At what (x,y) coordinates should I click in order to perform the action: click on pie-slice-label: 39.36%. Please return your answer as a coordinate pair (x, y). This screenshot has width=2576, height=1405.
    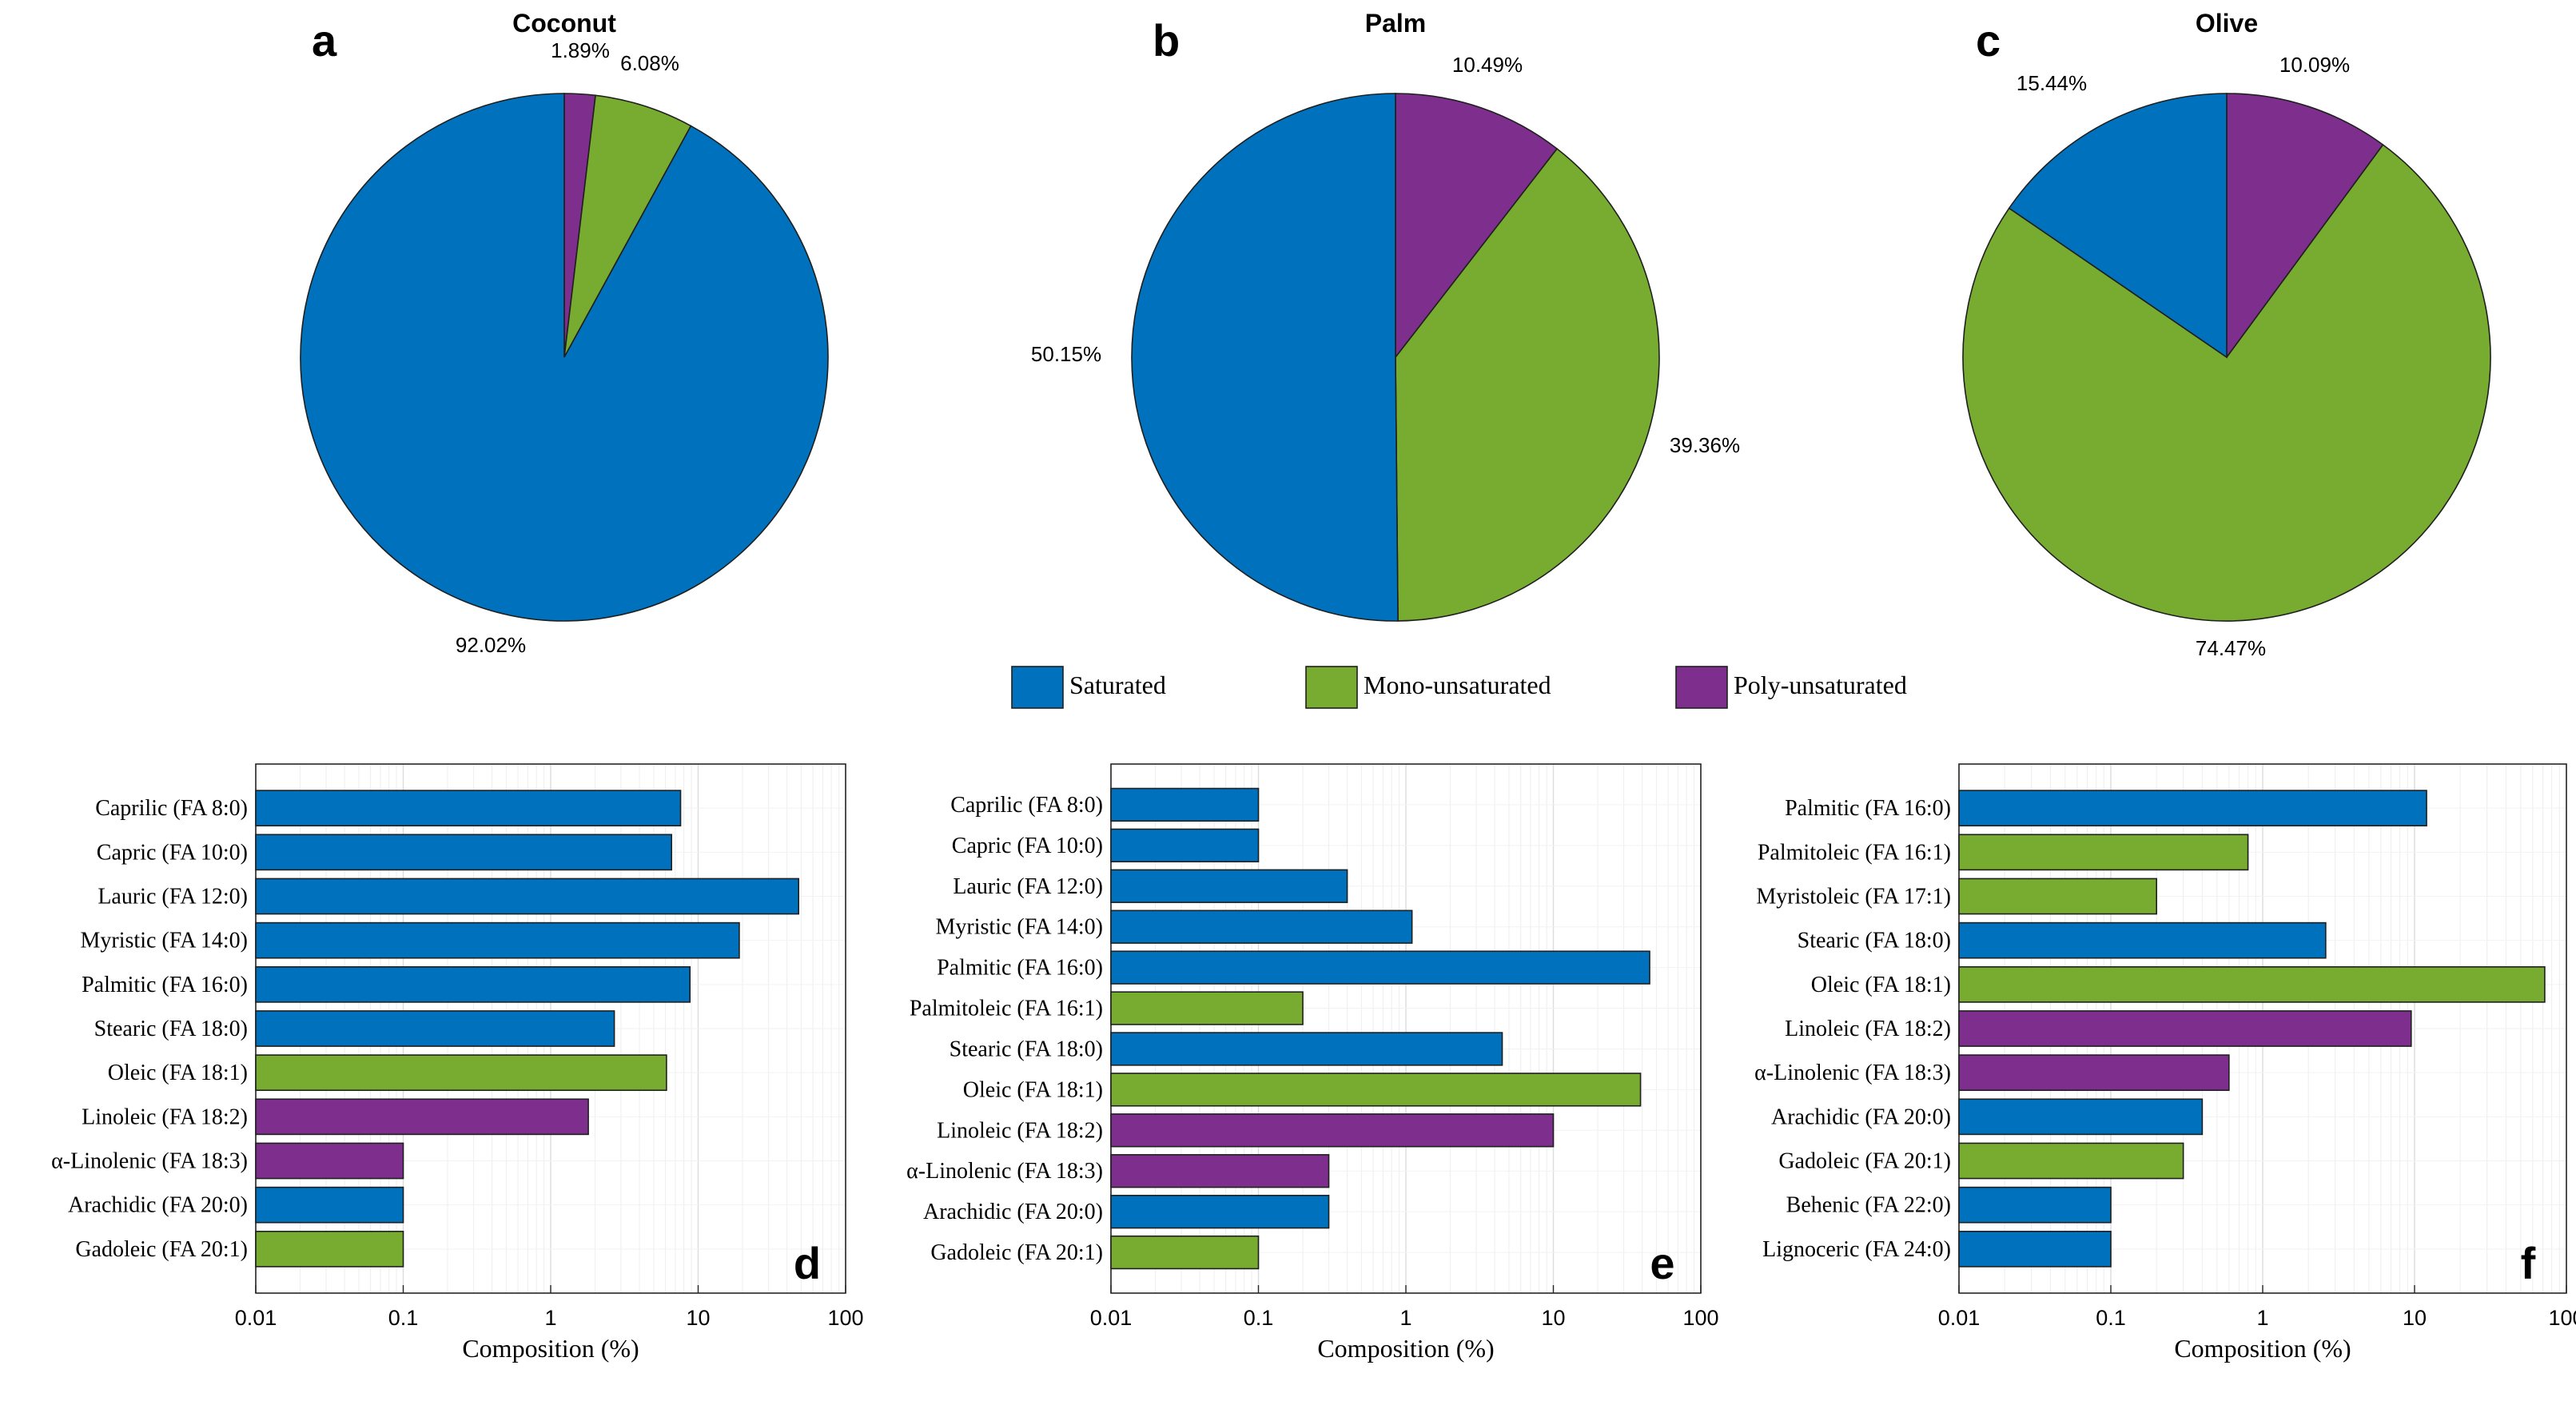
    Looking at the image, I should click on (1705, 445).